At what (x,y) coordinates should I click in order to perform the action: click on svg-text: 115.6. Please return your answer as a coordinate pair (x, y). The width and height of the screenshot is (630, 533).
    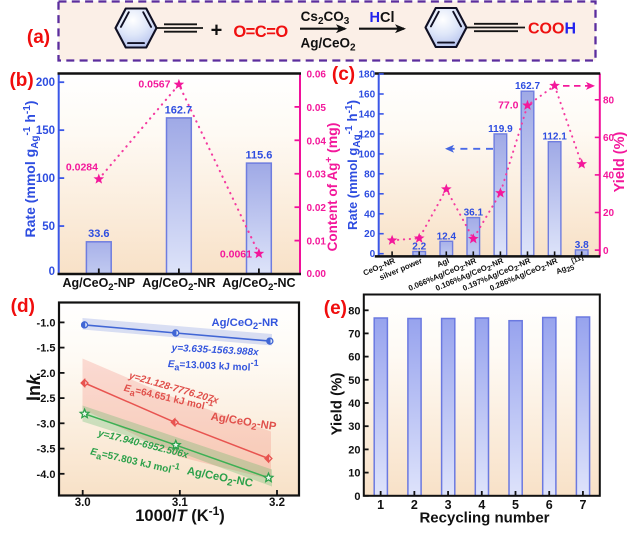
    Looking at the image, I should click on (258, 156).